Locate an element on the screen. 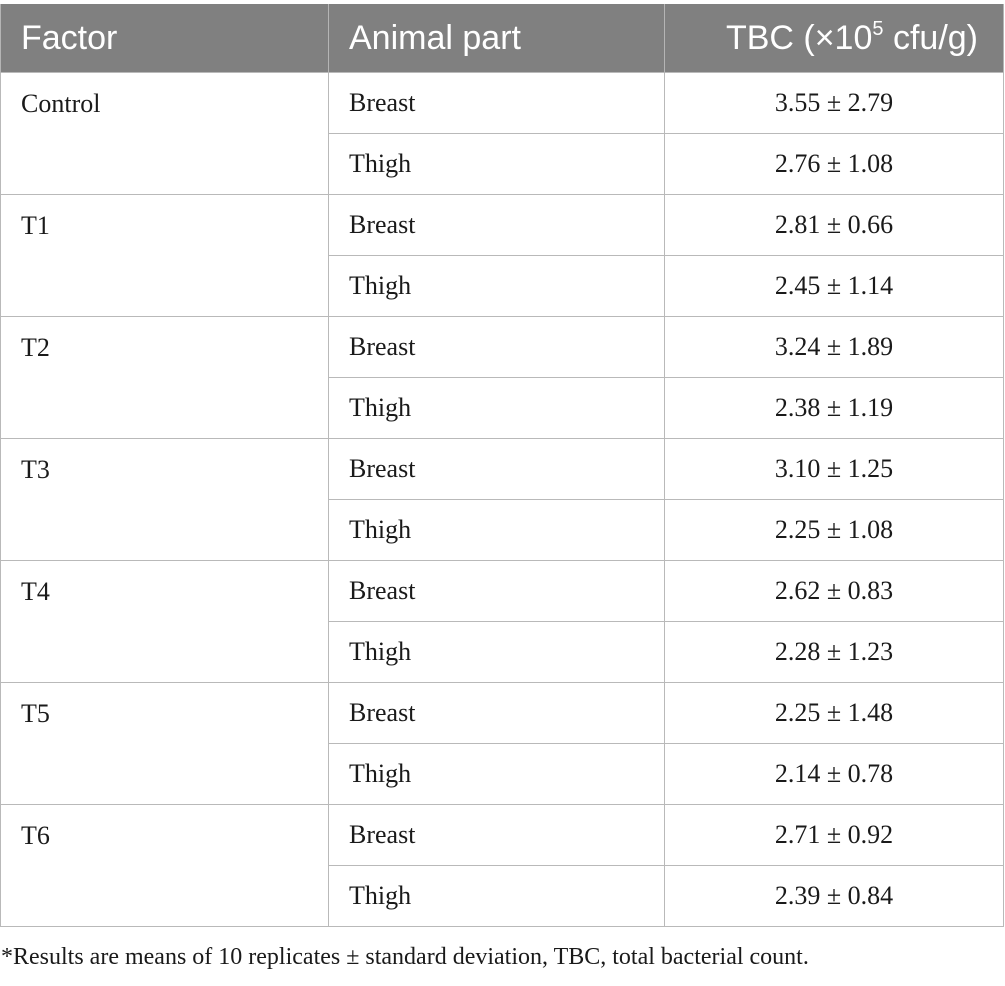 This screenshot has height=986, width=1005. tbc-value-cell: 3.10 ± 1.25 is located at coordinates (834, 469).